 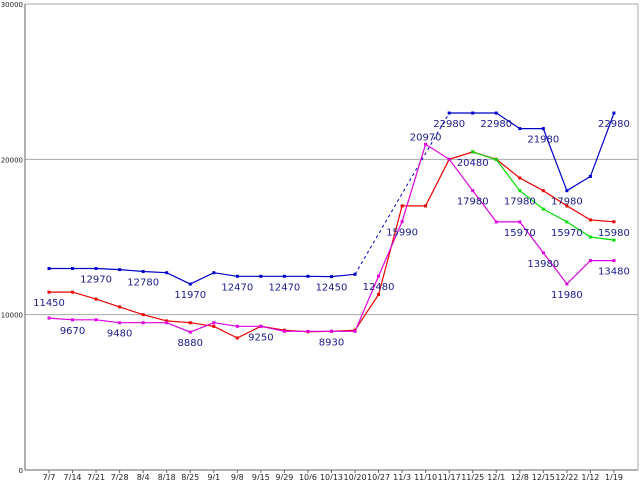 I want to click on data-label-25: 11980, so click(x=567, y=295).